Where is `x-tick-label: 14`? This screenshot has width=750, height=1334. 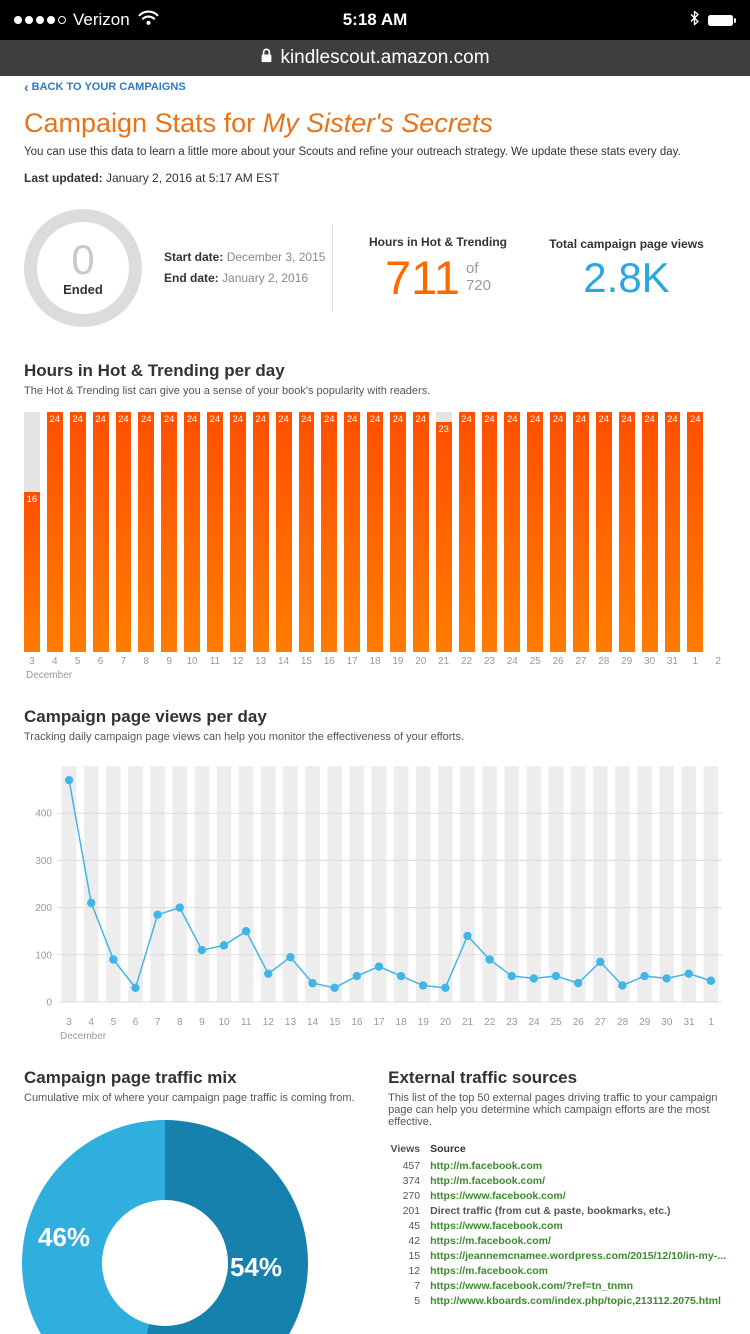 x-tick-label: 14 is located at coordinates (284, 661).